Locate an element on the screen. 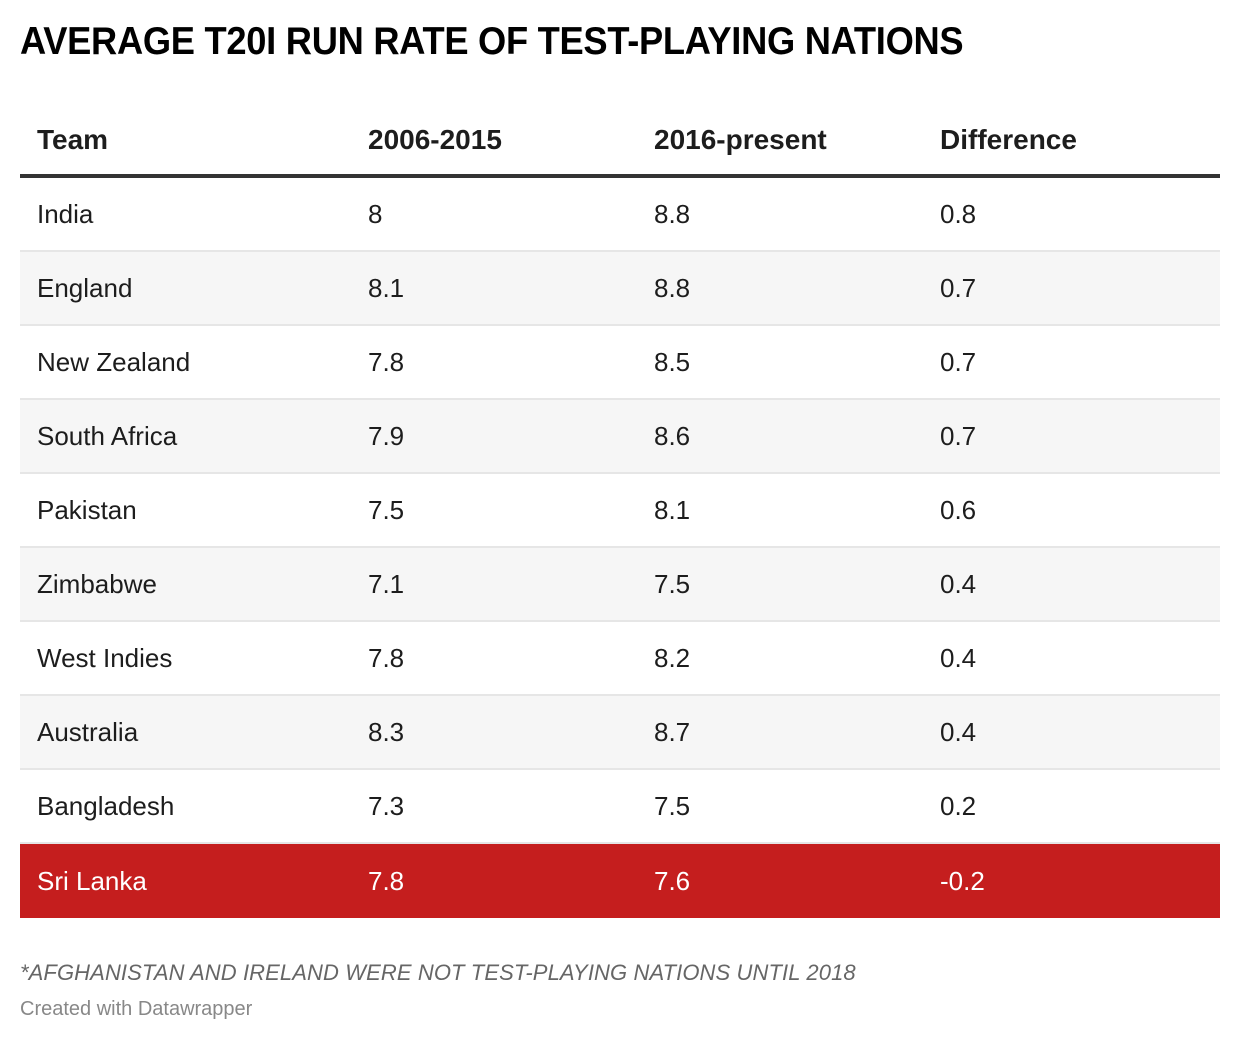 This screenshot has width=1240, height=1044. cell-team: Sri Lanka is located at coordinates (92, 880).